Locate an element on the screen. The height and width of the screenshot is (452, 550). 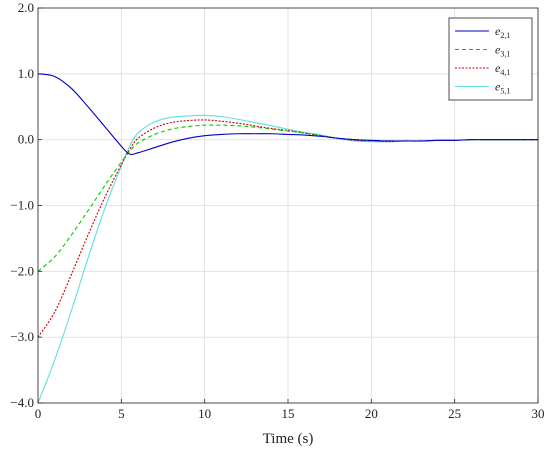
x-tick-label: 30 is located at coordinates (538, 413).